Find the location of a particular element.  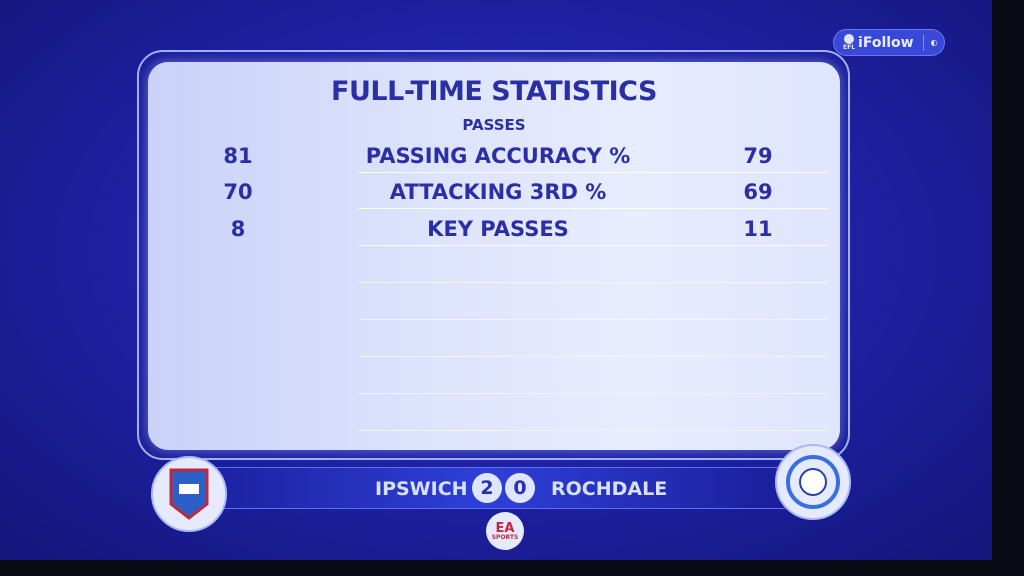

ea-logo-sub: SPORTS is located at coordinates (505, 537).